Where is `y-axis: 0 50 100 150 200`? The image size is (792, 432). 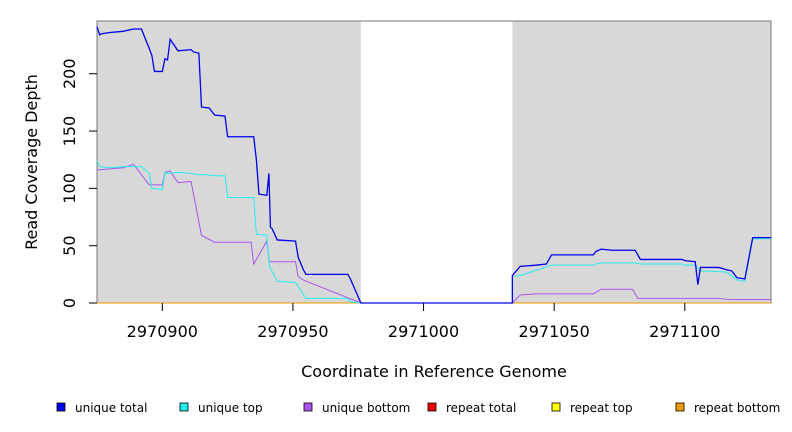 y-axis: 0 50 100 150 200 is located at coordinates (78, 183).